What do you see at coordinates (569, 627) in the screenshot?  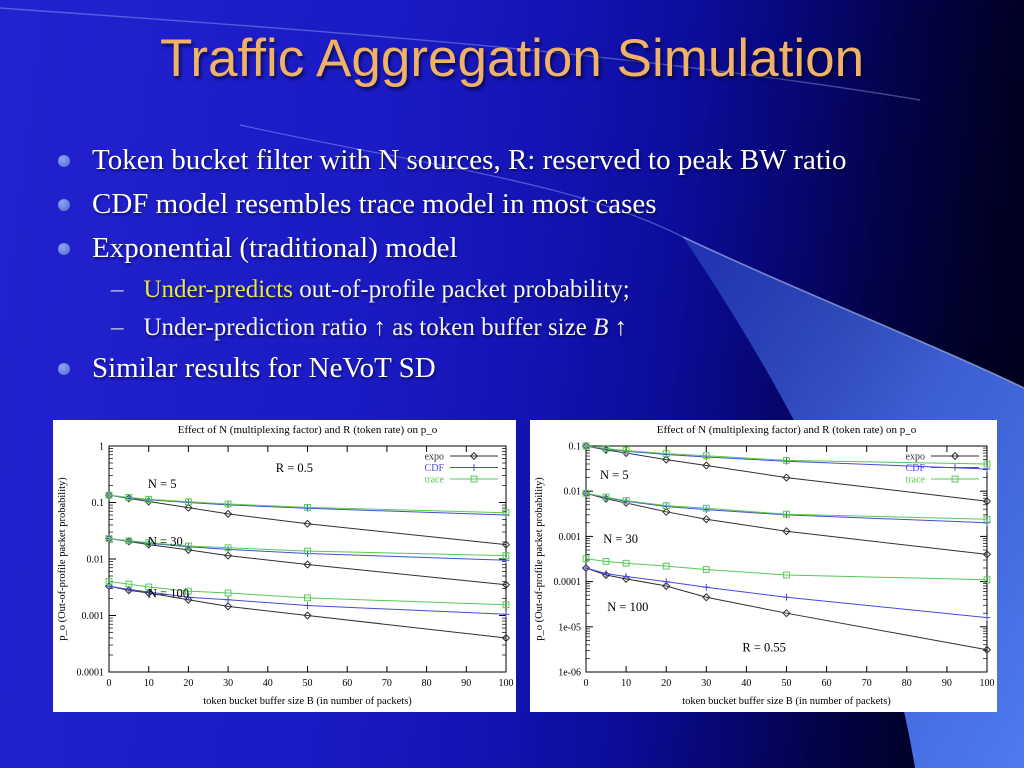 I see `svg-text: 1e-05` at bounding box center [569, 627].